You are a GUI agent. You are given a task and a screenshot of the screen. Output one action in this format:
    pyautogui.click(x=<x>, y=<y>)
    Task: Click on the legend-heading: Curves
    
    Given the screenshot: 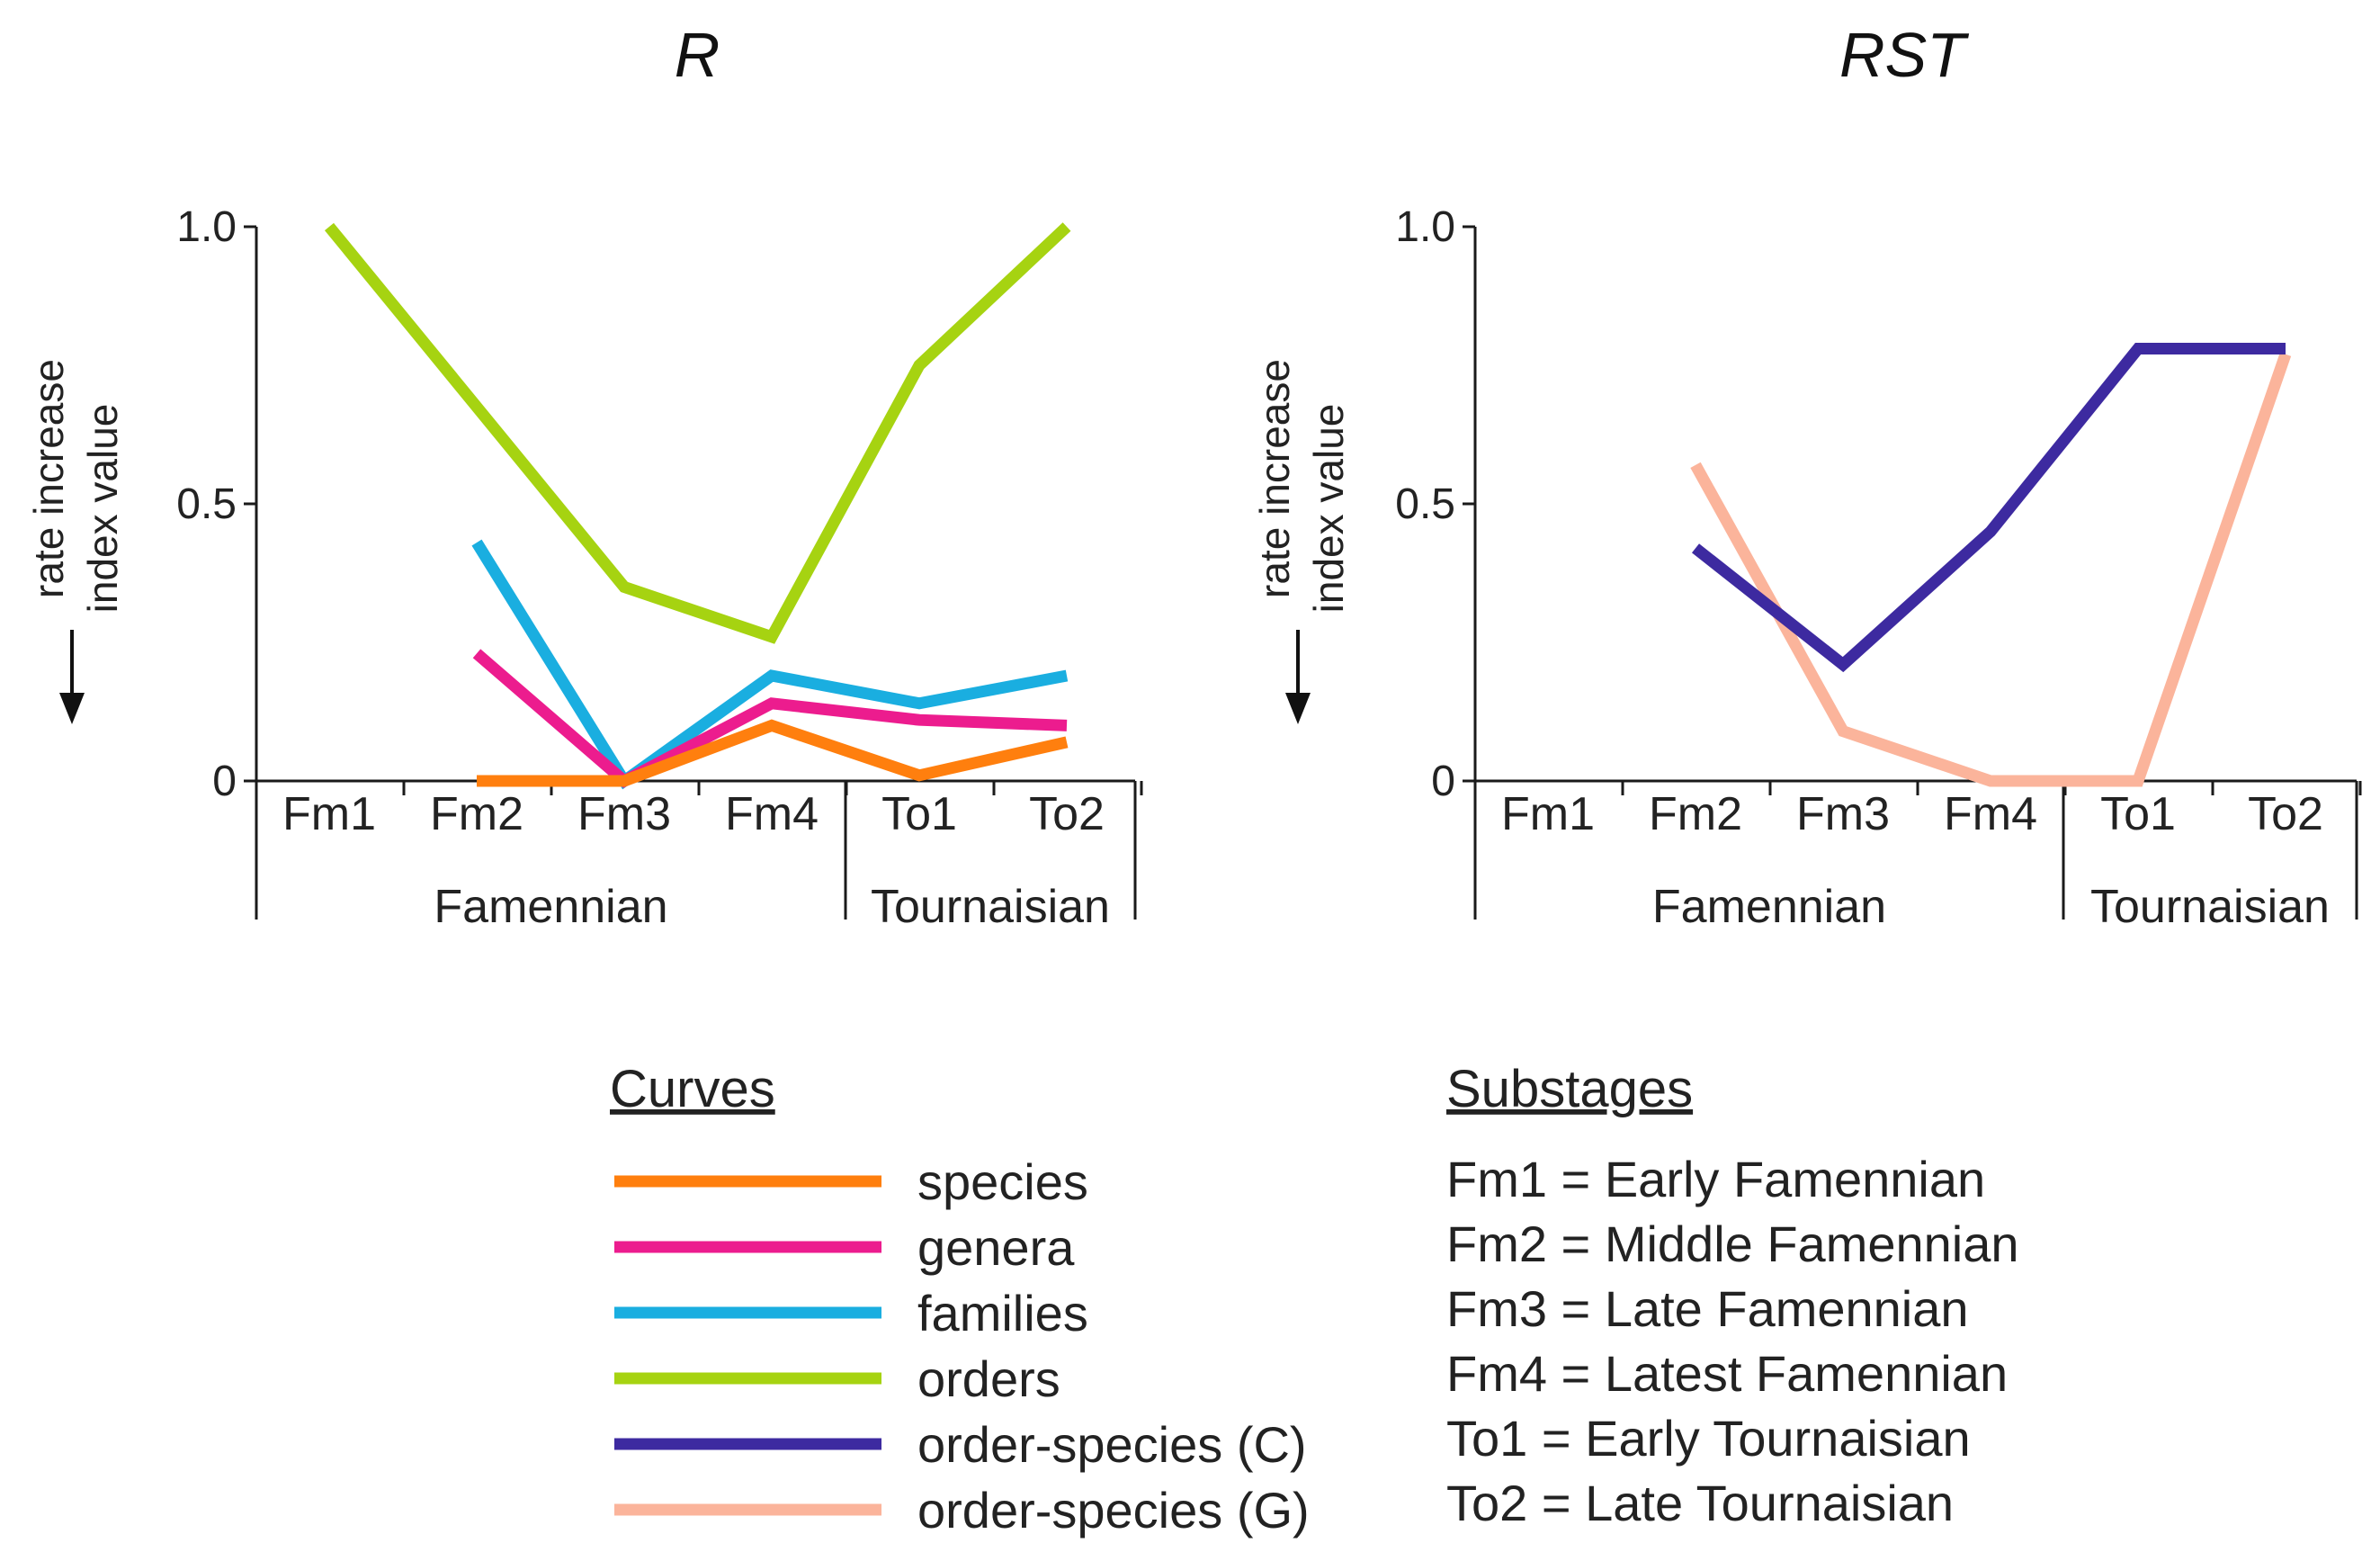 What is the action you would take?
    pyautogui.click(x=692, y=1089)
    